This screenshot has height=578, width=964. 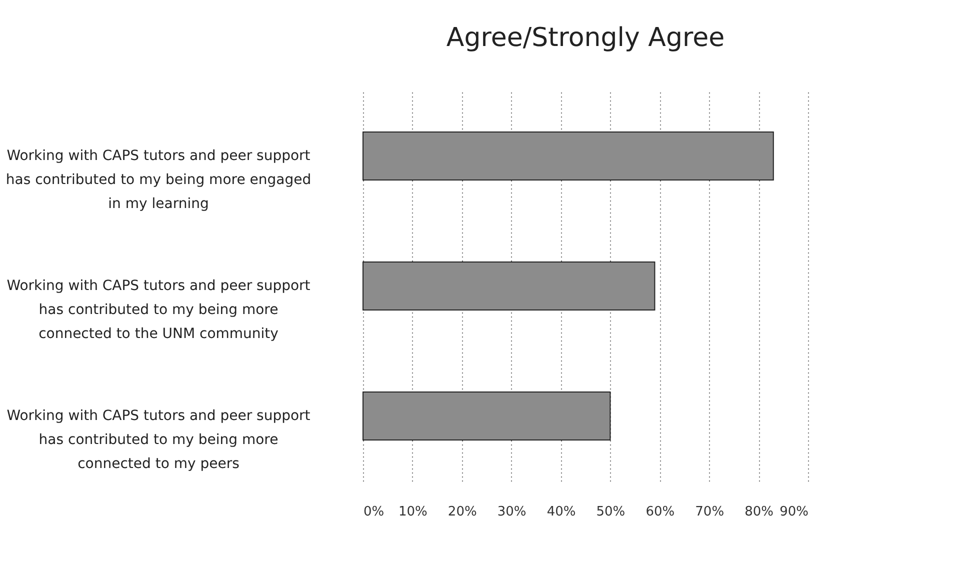 What do you see at coordinates (158, 310) in the screenshot?
I see `y-tick-label: Working with CAPS tutors and peer support has contributed to my being more connected to the UNM community` at bounding box center [158, 310].